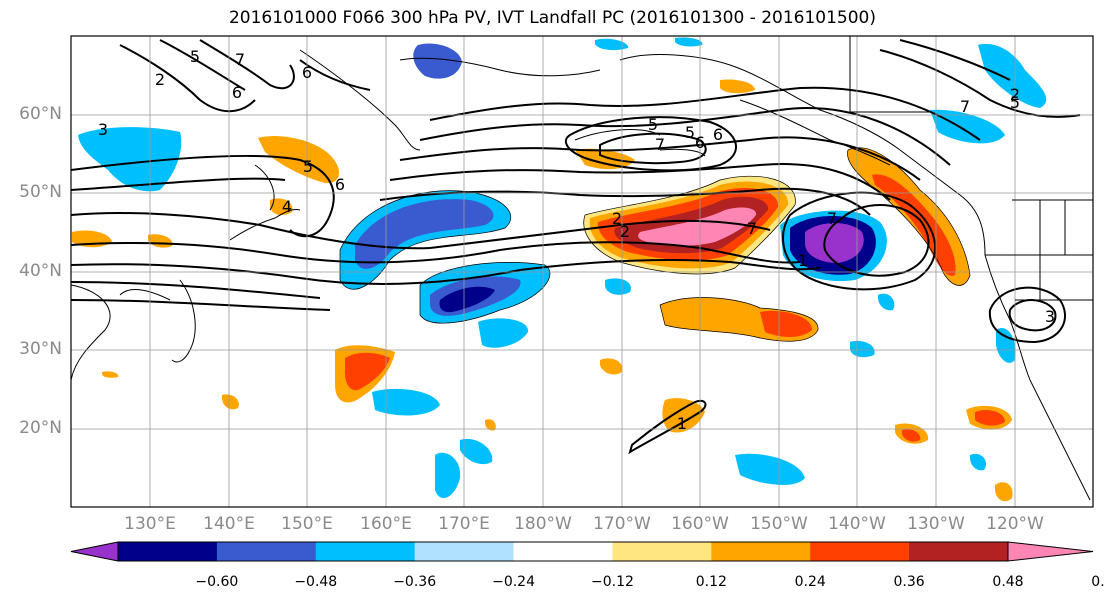  Describe the element at coordinates (40, 349) in the screenshot. I see `lat-label: 30°N` at that location.